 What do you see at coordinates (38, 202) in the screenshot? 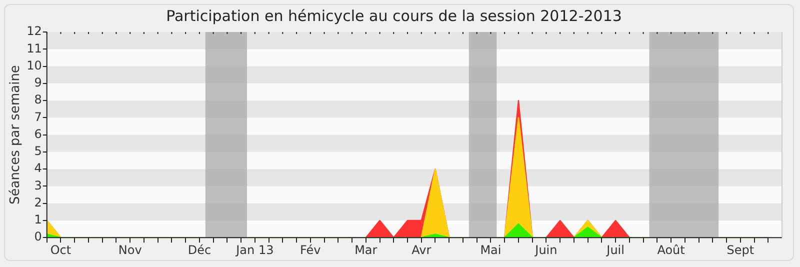
I see `y-tick-label: 2` at bounding box center [38, 202].